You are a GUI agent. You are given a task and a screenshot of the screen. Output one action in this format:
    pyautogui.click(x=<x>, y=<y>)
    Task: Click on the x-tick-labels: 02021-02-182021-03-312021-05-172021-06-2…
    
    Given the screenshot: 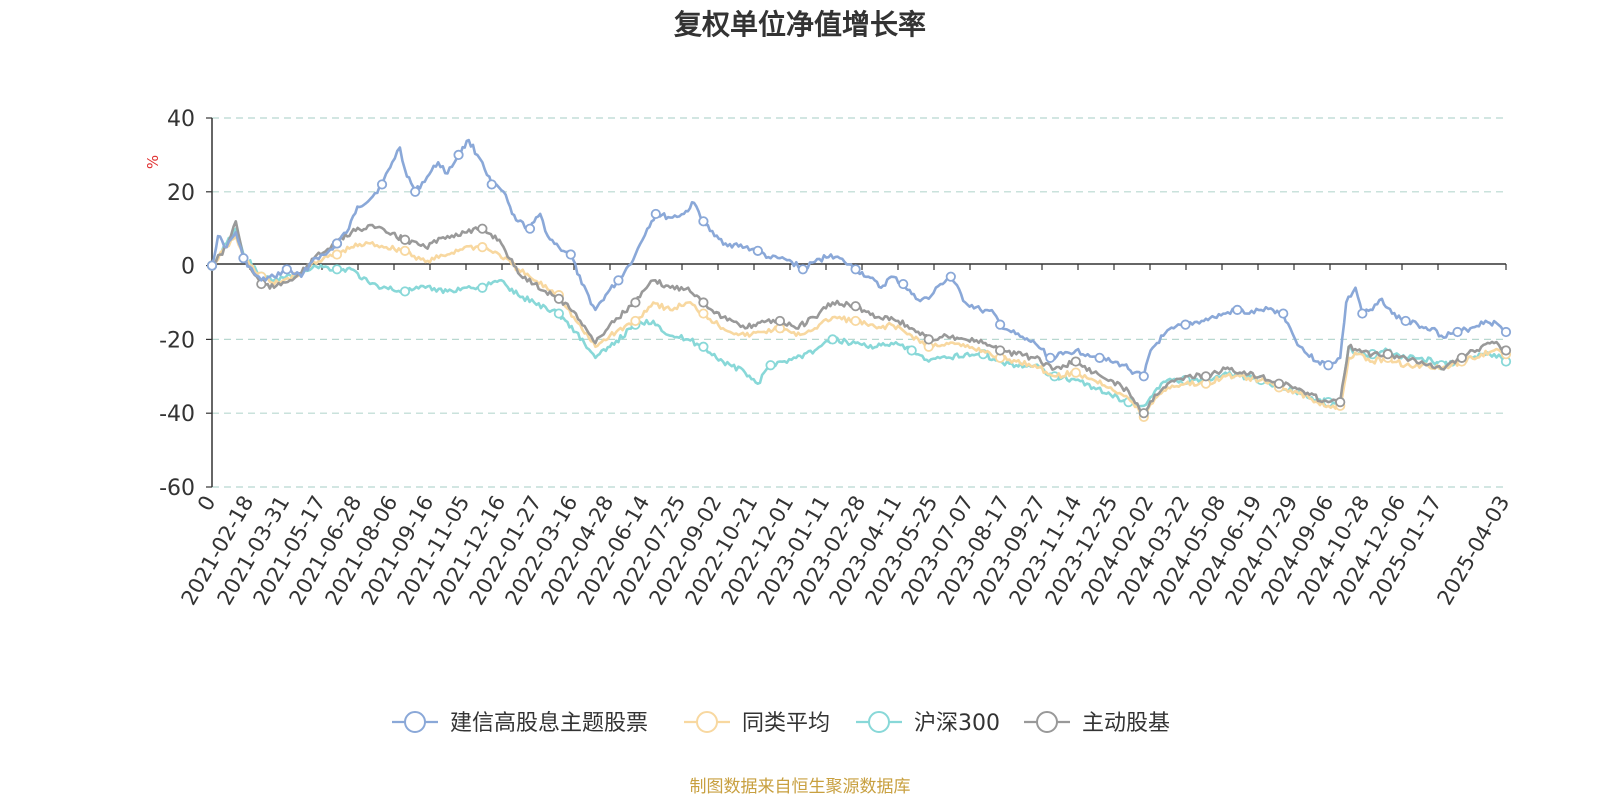 What is the action you would take?
    pyautogui.click(x=846, y=551)
    